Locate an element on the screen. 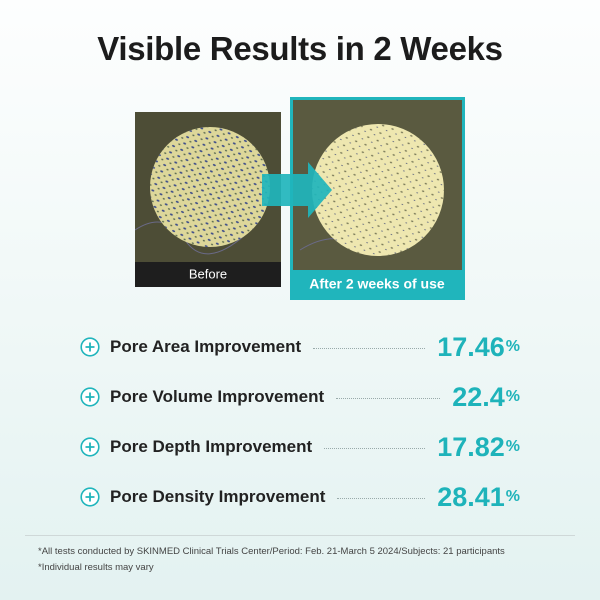 Image resolution: width=600 pixels, height=600 pixels. metric-label: Pore Density Improvement is located at coordinates (218, 496).